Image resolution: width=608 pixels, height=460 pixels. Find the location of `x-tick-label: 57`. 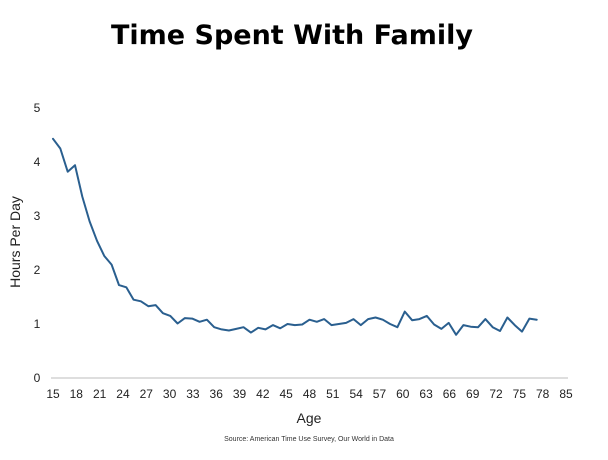

x-tick-label: 57 is located at coordinates (380, 394).